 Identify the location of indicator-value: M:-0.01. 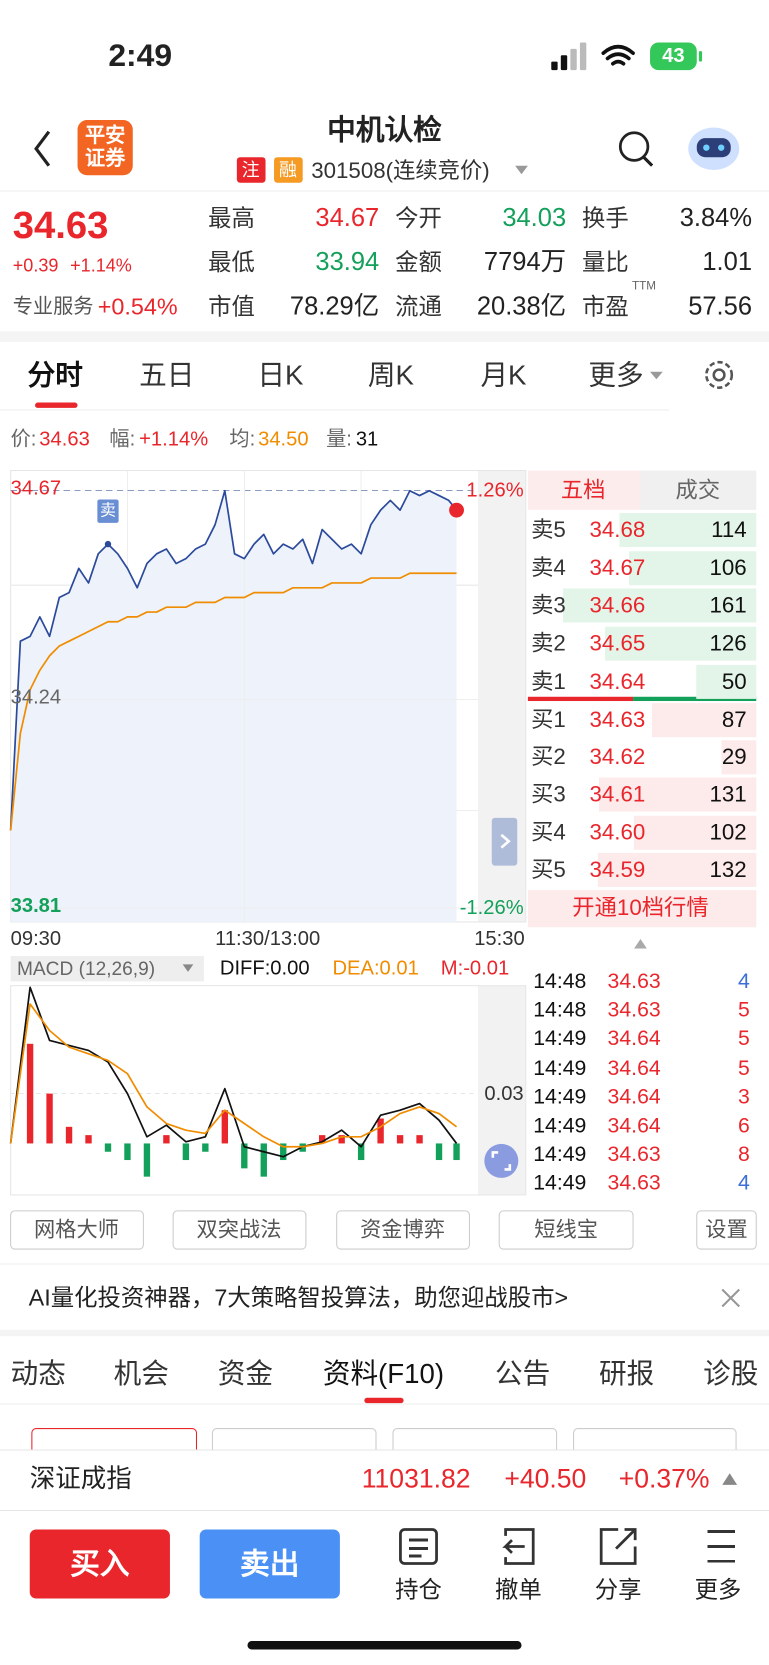
(475, 968).